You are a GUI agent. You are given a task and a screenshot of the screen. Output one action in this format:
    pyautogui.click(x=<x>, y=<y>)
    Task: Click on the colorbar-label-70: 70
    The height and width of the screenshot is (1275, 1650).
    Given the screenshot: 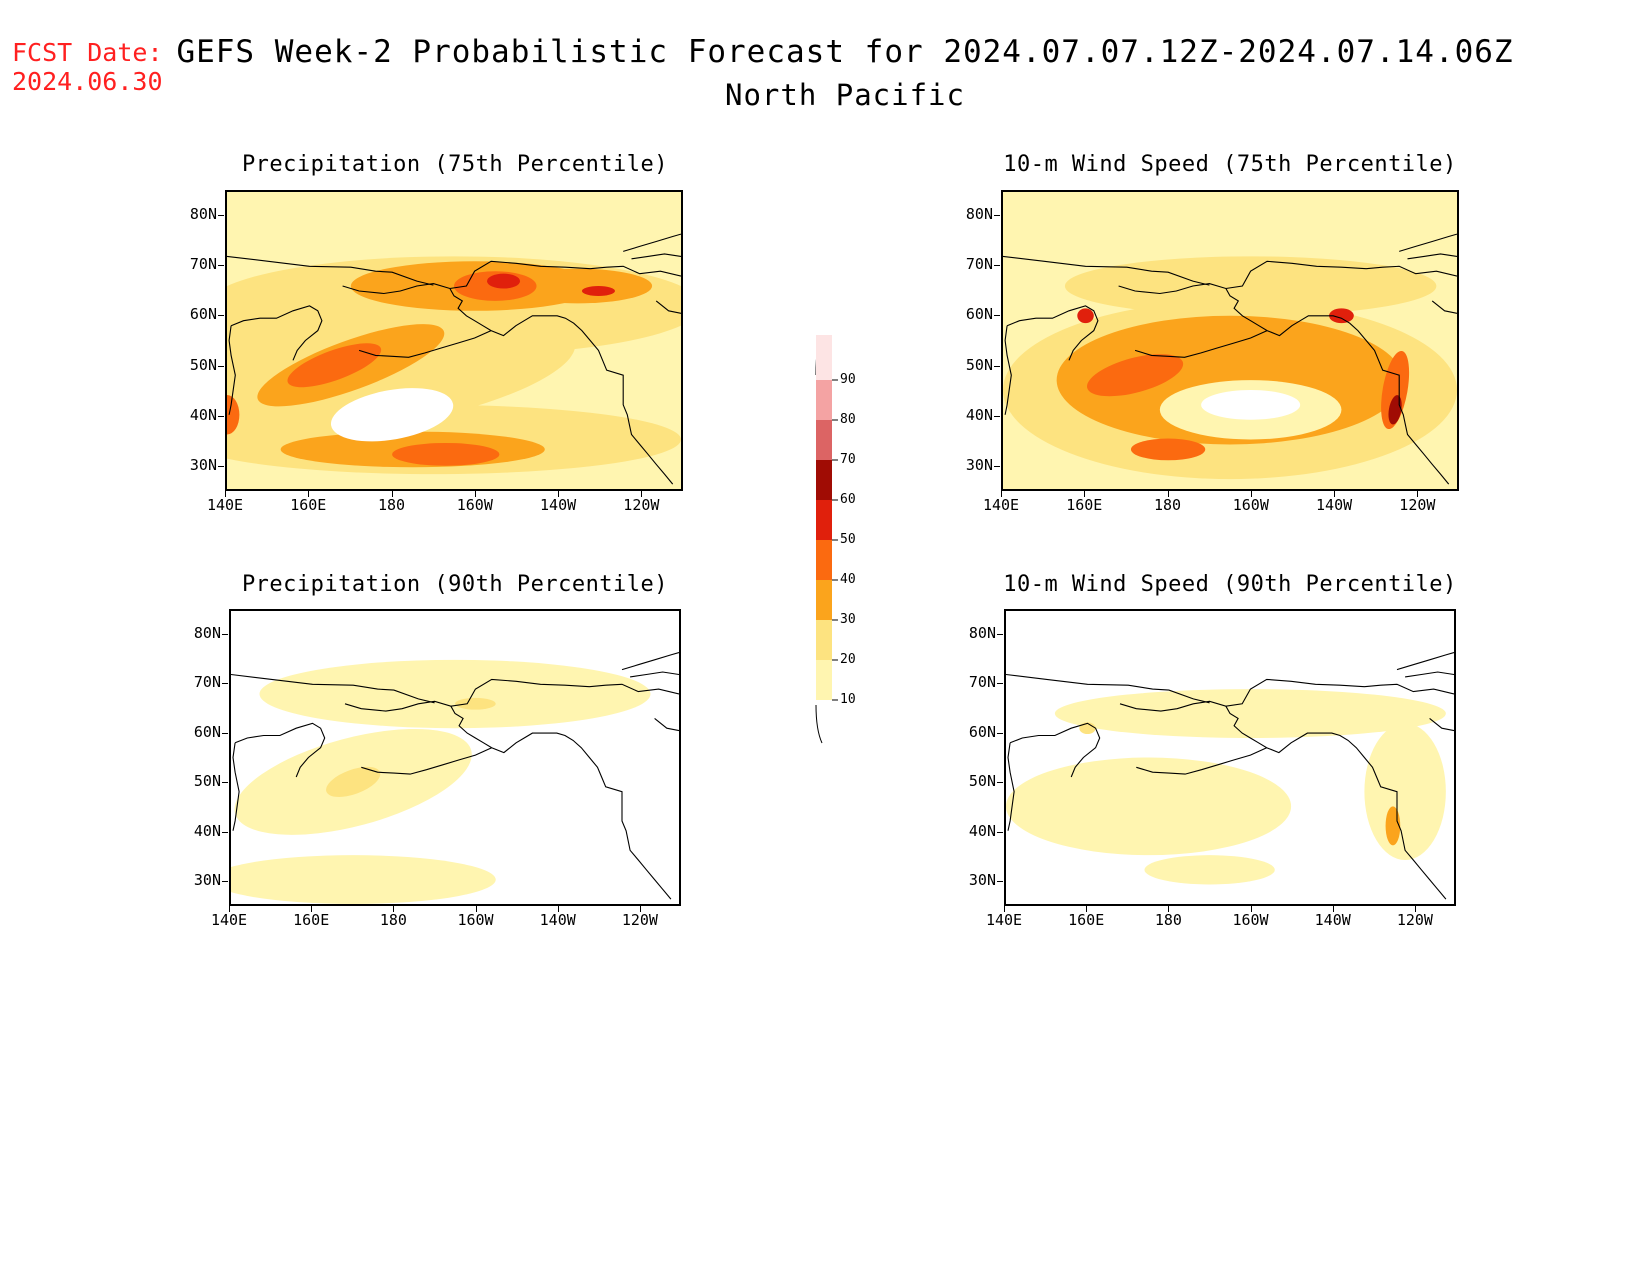 What is the action you would take?
    pyautogui.click(x=848, y=459)
    